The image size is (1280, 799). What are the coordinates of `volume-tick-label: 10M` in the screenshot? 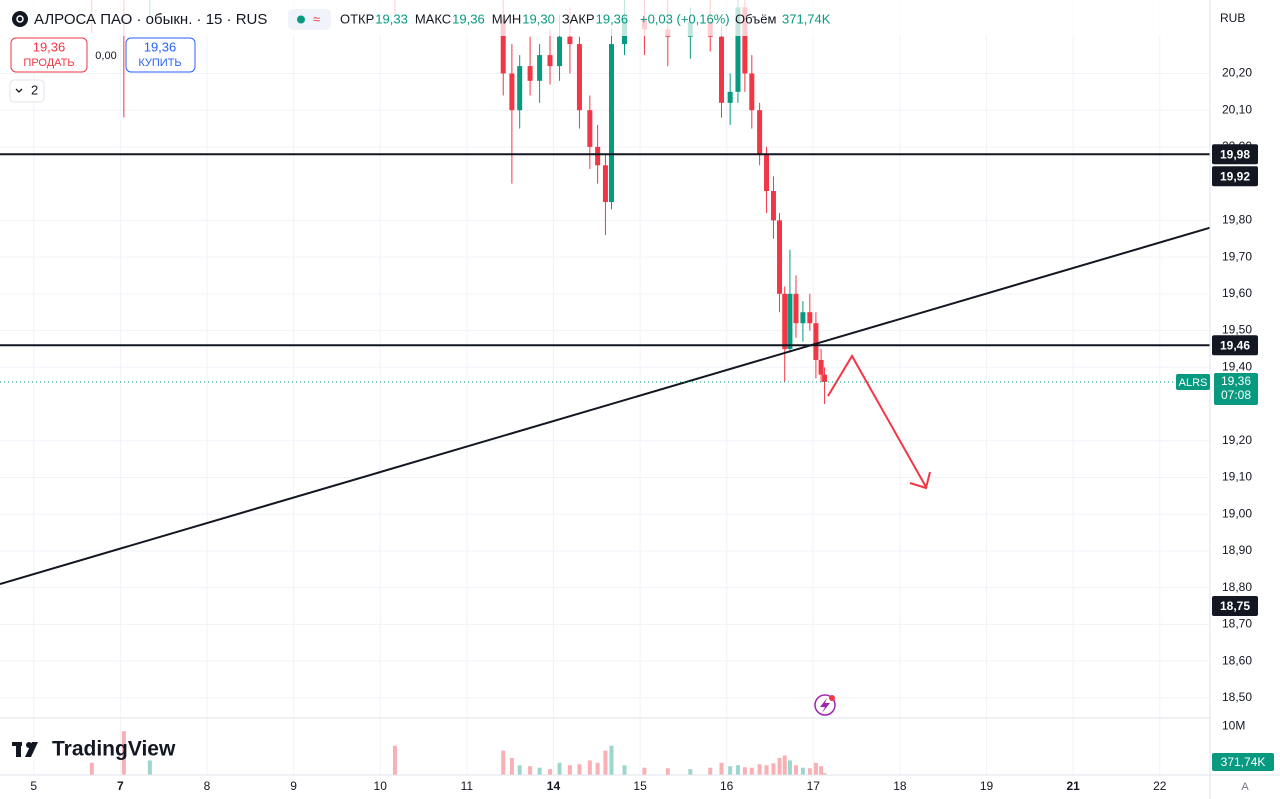 It's located at (1233, 725).